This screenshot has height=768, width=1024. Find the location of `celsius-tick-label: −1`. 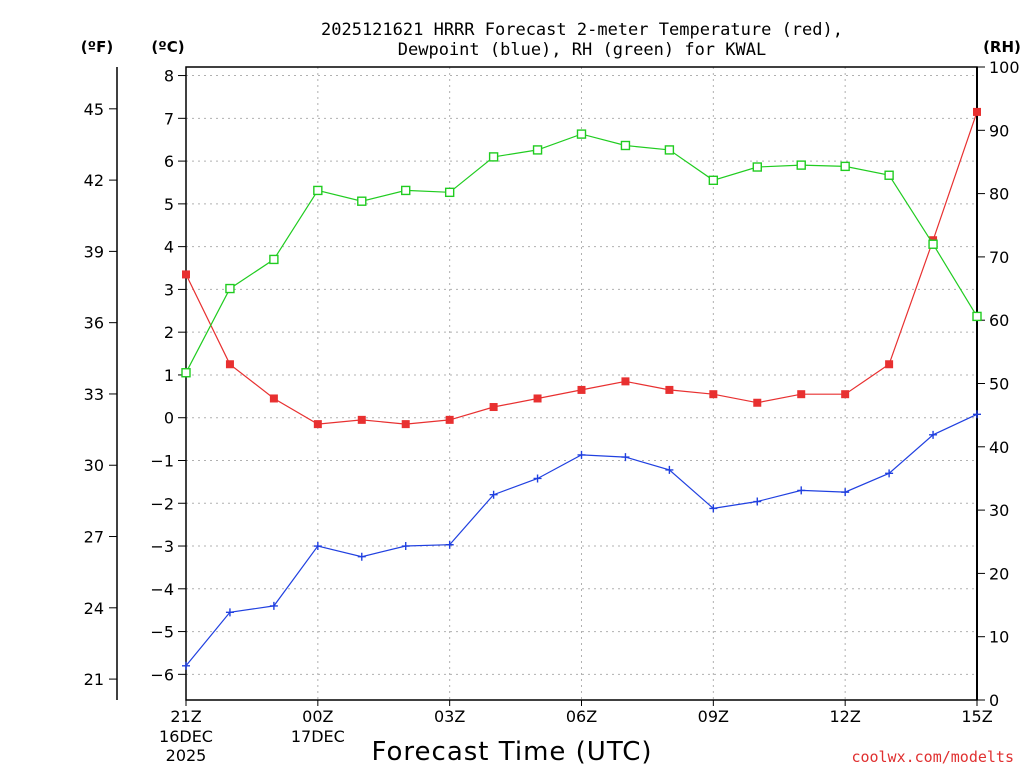

celsius-tick-label: −1 is located at coordinates (162, 460).